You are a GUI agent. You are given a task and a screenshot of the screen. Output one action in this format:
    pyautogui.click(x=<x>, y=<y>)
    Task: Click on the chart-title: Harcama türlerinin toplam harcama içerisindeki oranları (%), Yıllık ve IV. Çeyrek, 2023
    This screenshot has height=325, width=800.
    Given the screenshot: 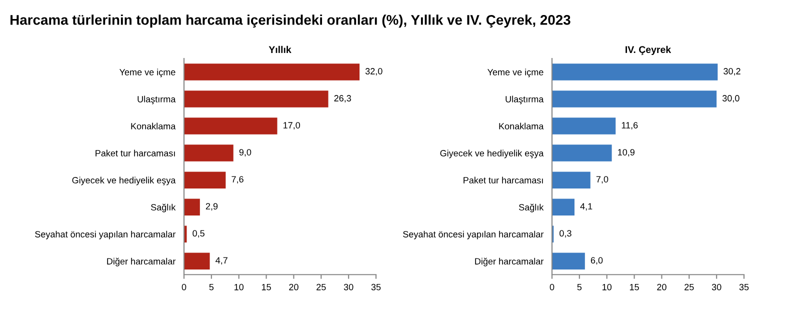 What is the action you would take?
    pyautogui.click(x=290, y=21)
    